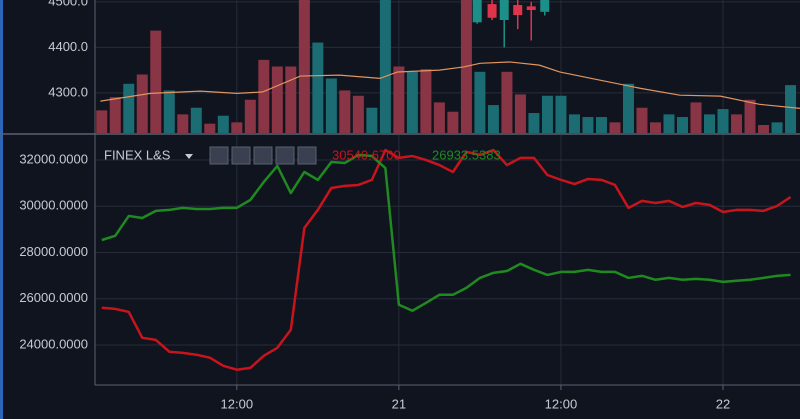  I want to click on source-button, so click(263, 155).